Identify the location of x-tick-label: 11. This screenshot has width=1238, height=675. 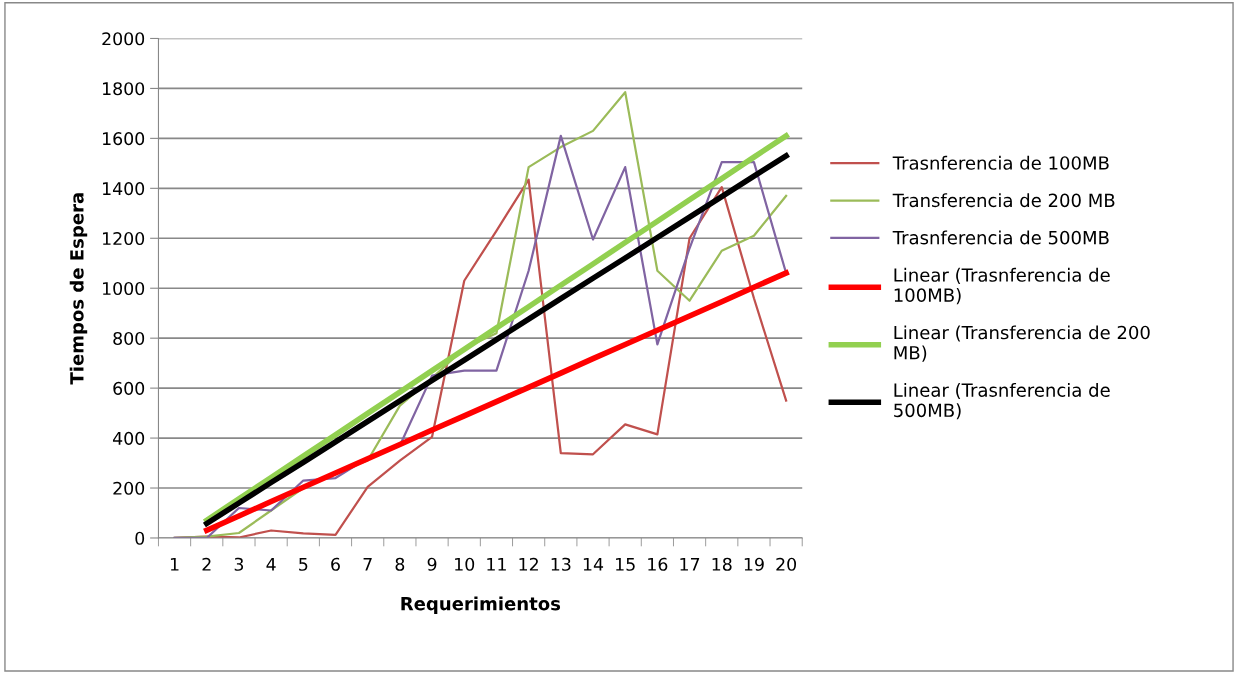
(496, 564).